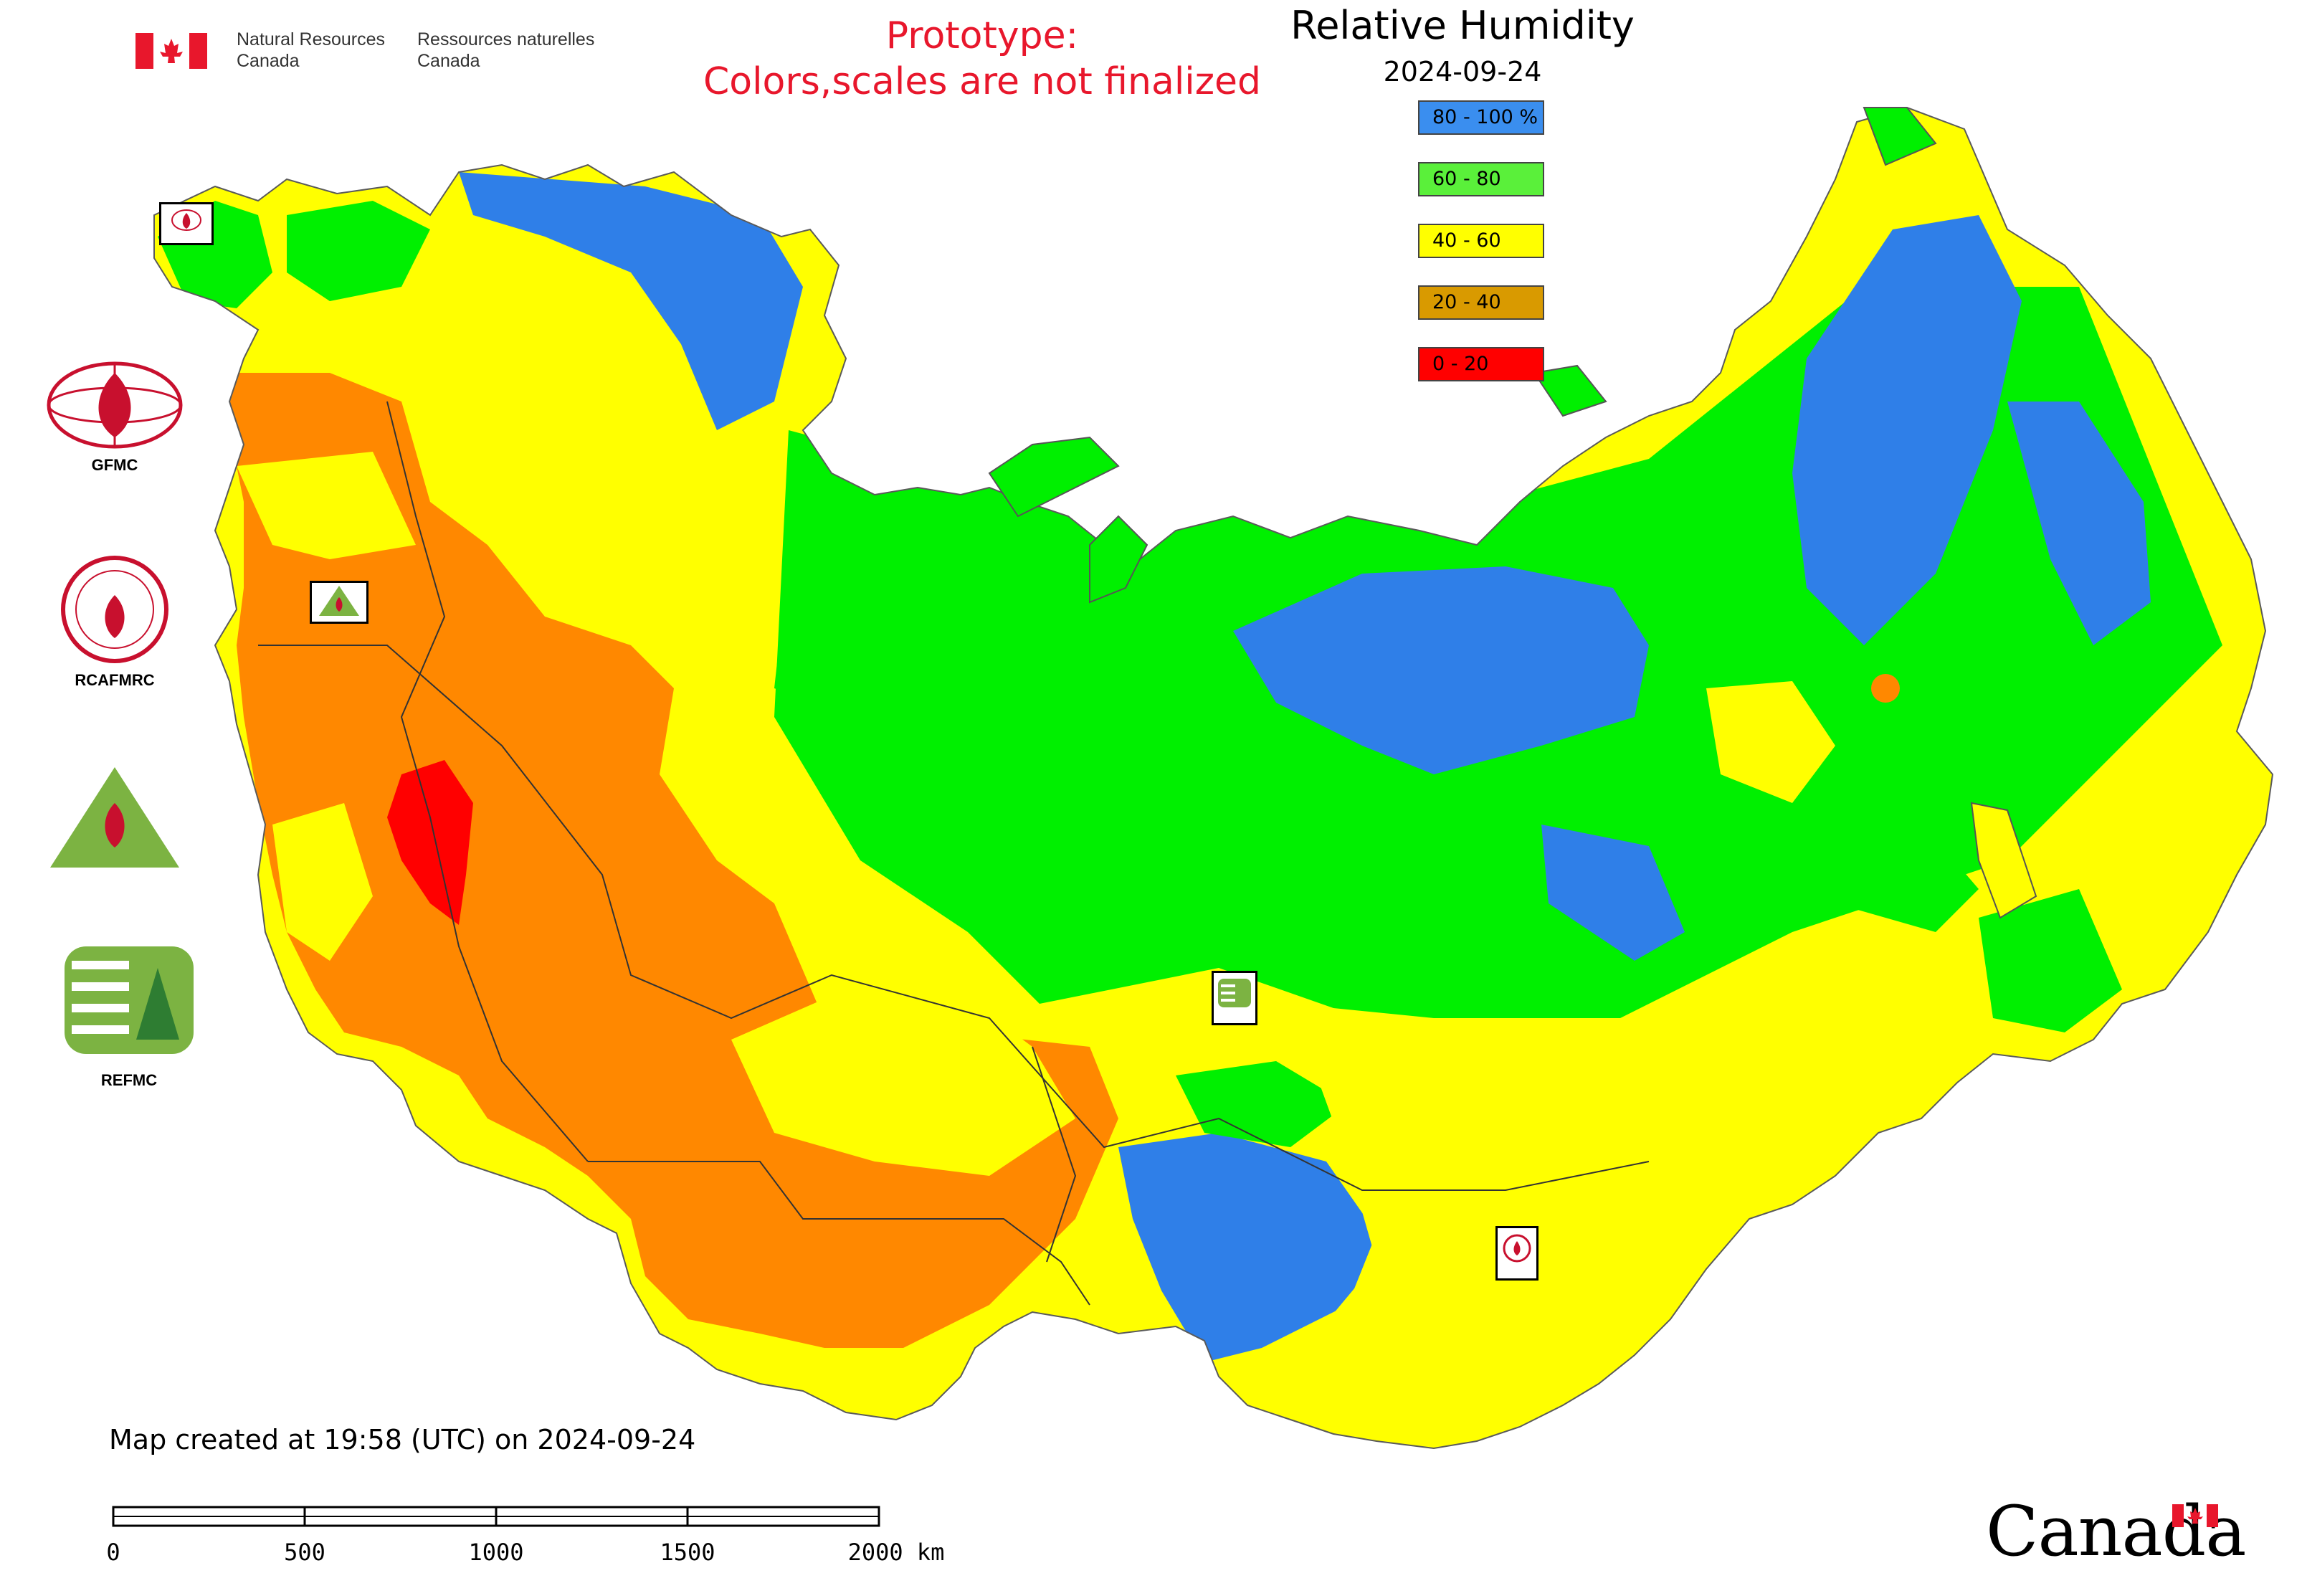 This screenshot has width=2302, height=1596. I want to click on refmc-map-marker, so click(1234, 998).